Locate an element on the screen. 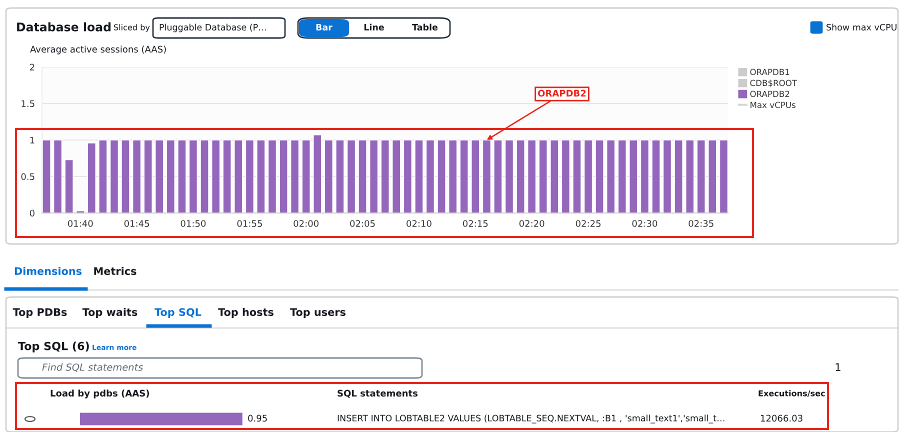 Image resolution: width=904 pixels, height=432 pixels. text: Metrics is located at coordinates (115, 271).